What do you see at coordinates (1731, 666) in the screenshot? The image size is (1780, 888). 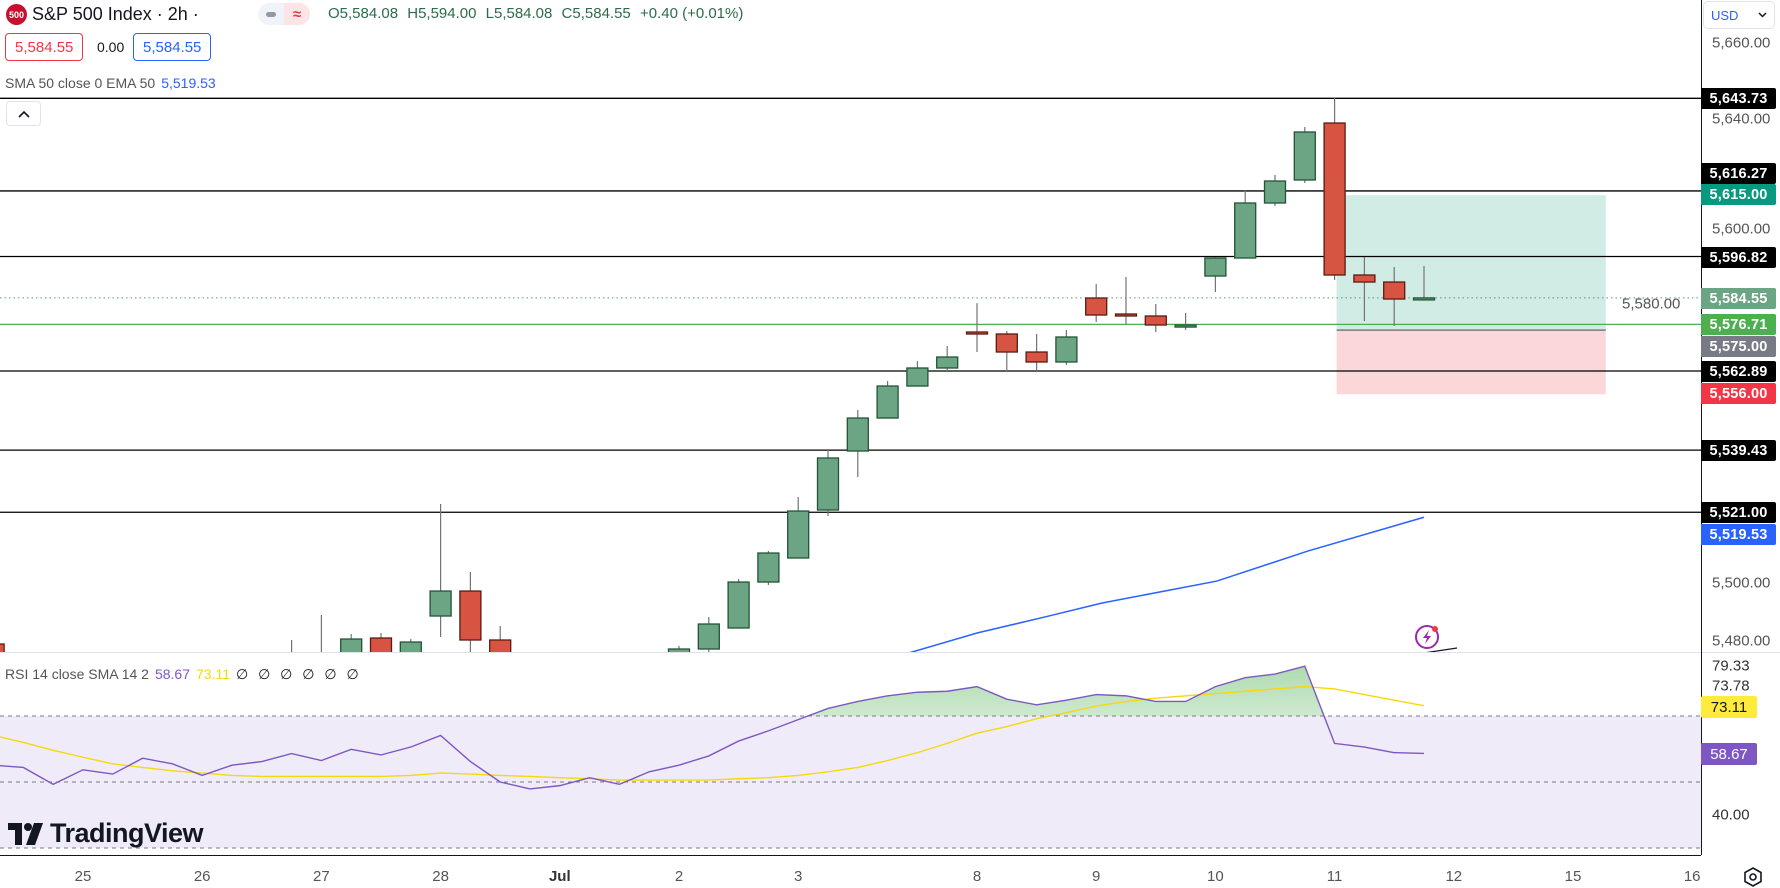 I see `rsi-tick: 79.33` at bounding box center [1731, 666].